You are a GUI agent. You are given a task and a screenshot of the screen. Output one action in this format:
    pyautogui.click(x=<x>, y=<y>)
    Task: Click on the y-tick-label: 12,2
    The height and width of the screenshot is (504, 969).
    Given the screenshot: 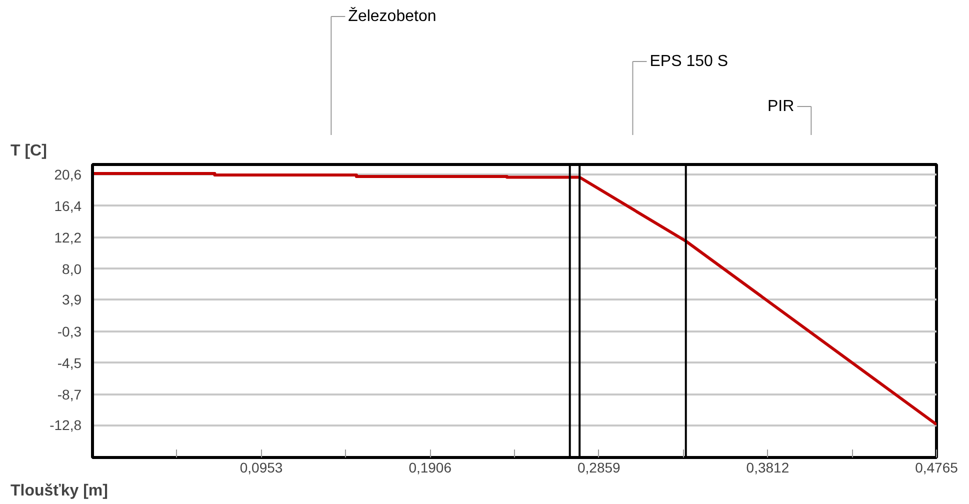 What is the action you would take?
    pyautogui.click(x=68, y=237)
    